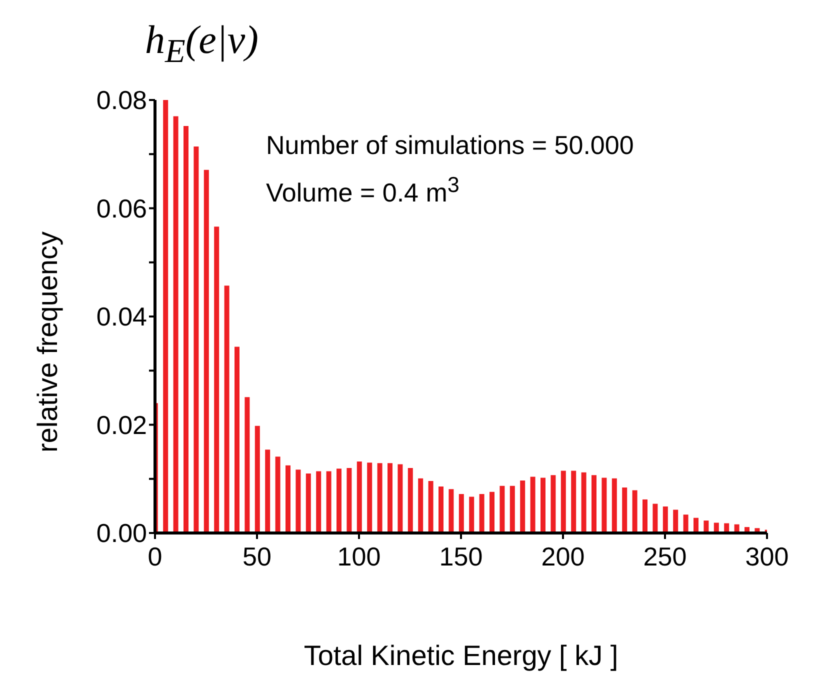 The image size is (817, 689). Describe the element at coordinates (461, 556) in the screenshot. I see `x-tick-label: 150` at that location.